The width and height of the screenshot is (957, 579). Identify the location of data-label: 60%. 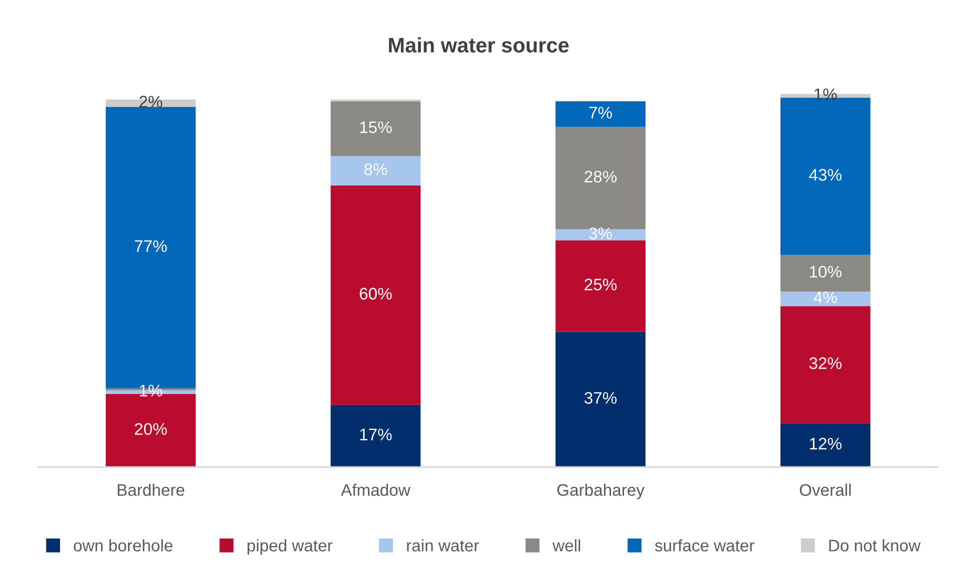
(376, 294).